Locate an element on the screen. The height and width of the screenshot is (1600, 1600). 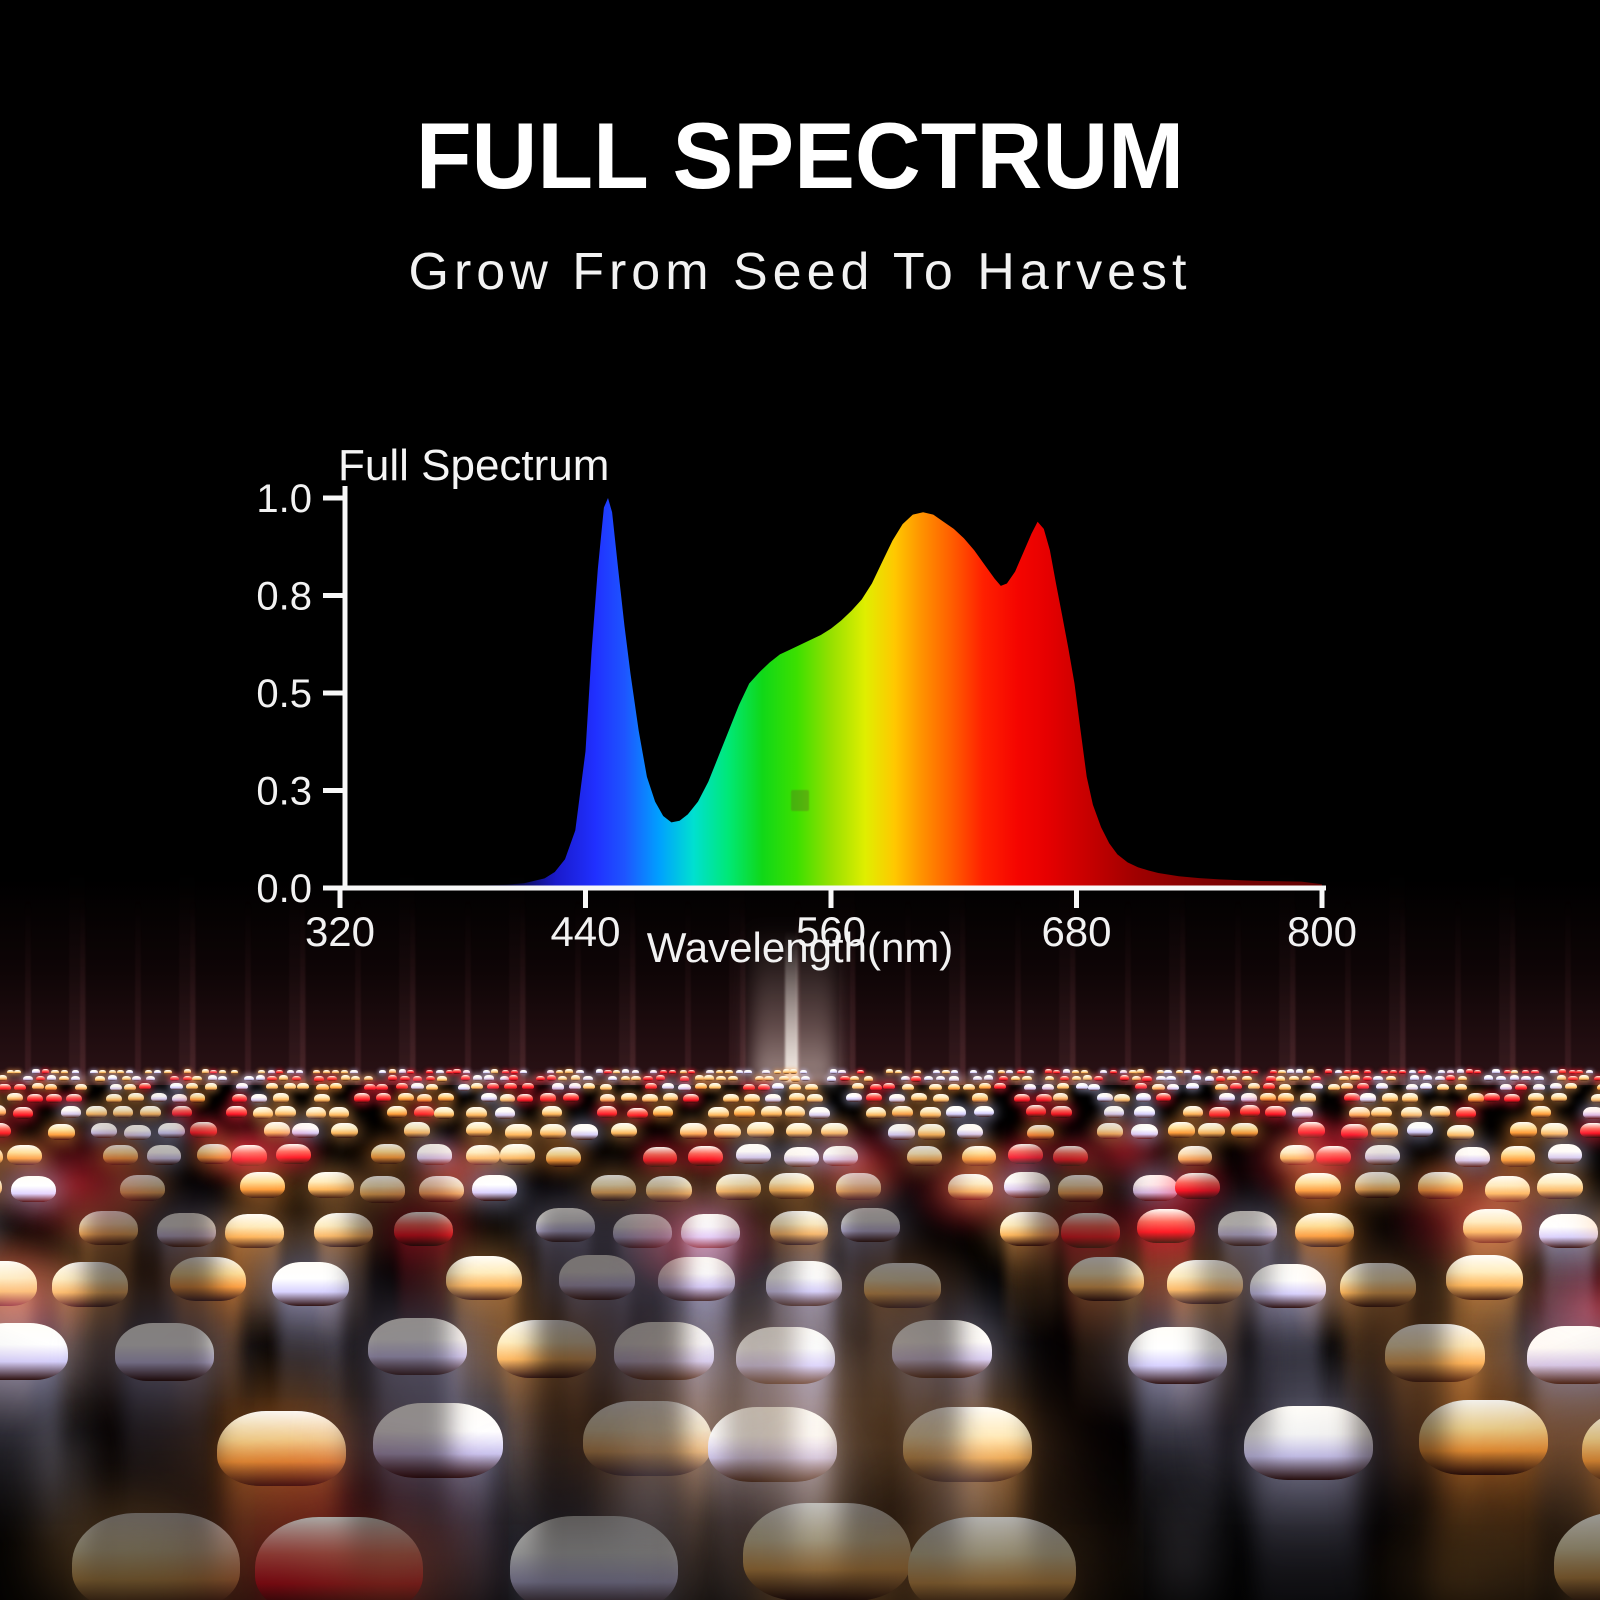
x-tick-label: 320 is located at coordinates (340, 931).